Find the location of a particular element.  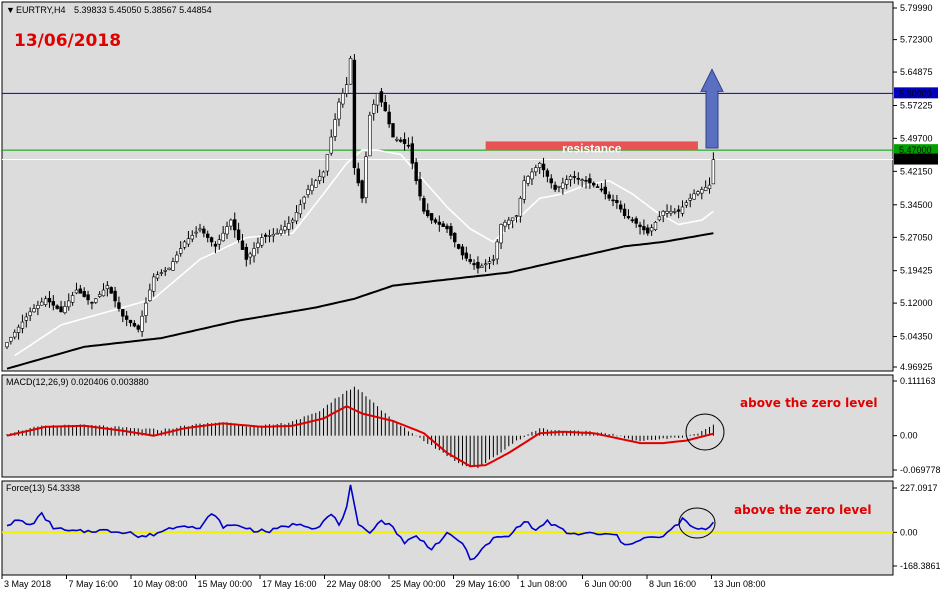

macd-tick-label: 0.00 is located at coordinates (909, 436).